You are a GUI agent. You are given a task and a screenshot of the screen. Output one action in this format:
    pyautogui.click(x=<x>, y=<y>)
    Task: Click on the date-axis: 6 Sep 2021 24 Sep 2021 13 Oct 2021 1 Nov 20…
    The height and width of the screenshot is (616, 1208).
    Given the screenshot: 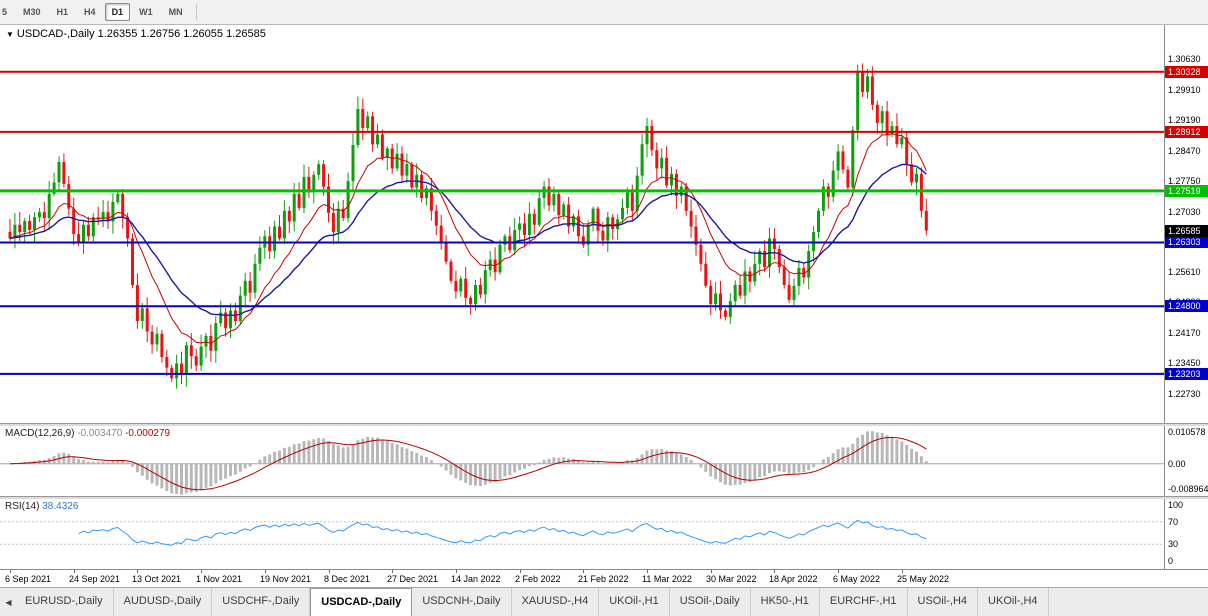 What is the action you would take?
    pyautogui.click(x=604, y=578)
    